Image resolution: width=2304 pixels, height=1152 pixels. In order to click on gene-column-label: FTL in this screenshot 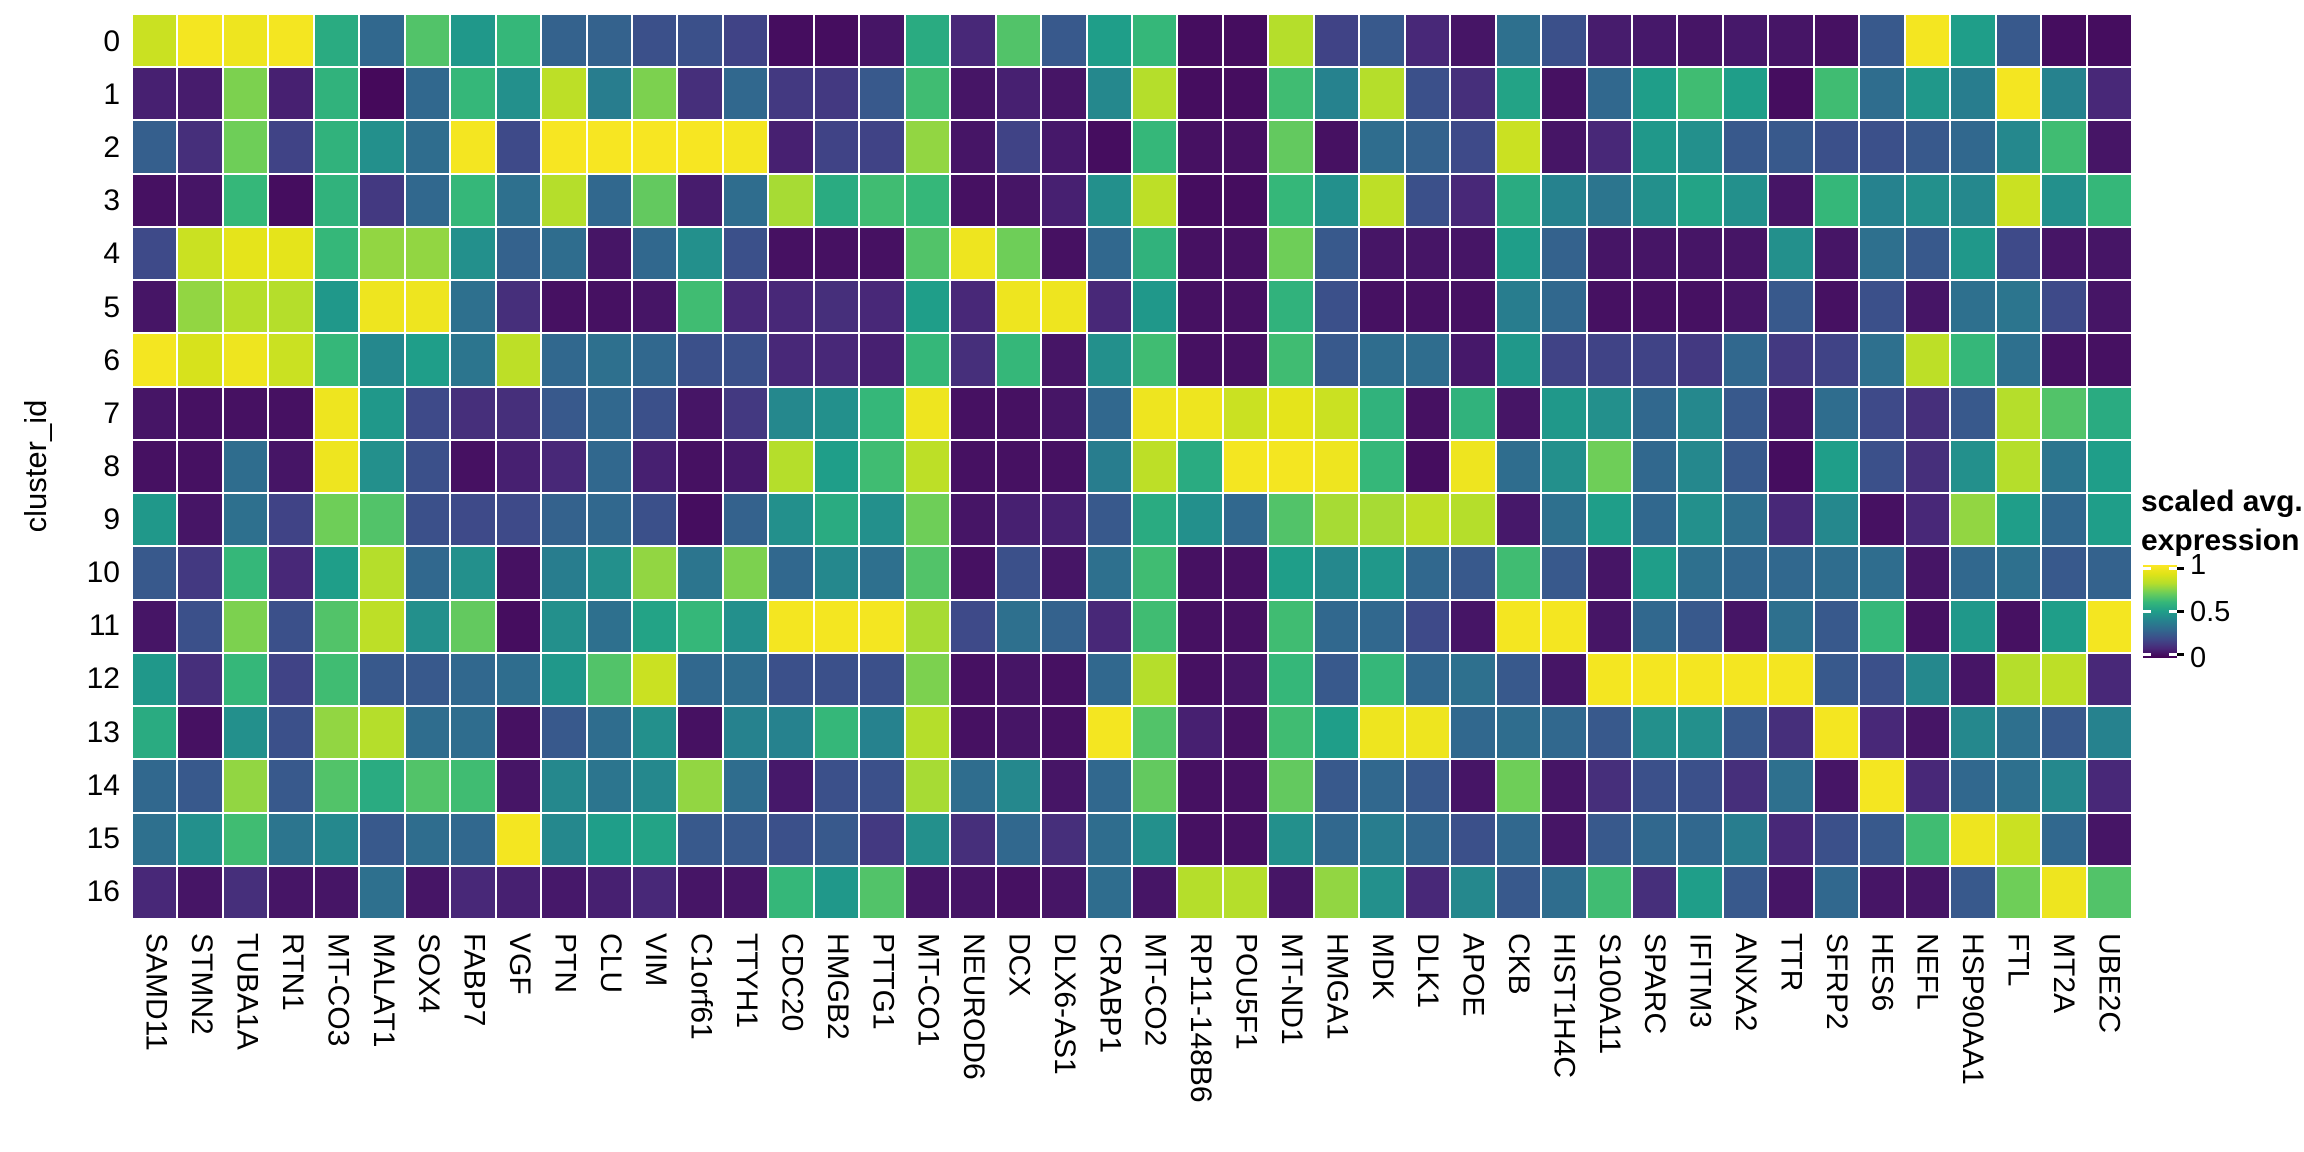, I will do `click(2018, 960)`.